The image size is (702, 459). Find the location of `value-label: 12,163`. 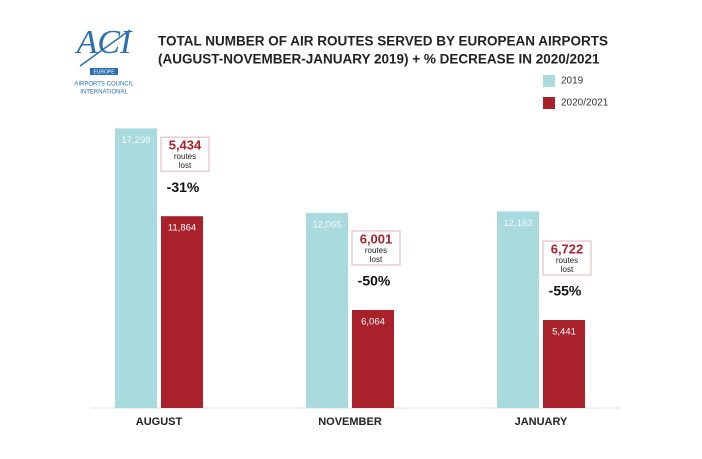

value-label: 12,163 is located at coordinates (517, 223).